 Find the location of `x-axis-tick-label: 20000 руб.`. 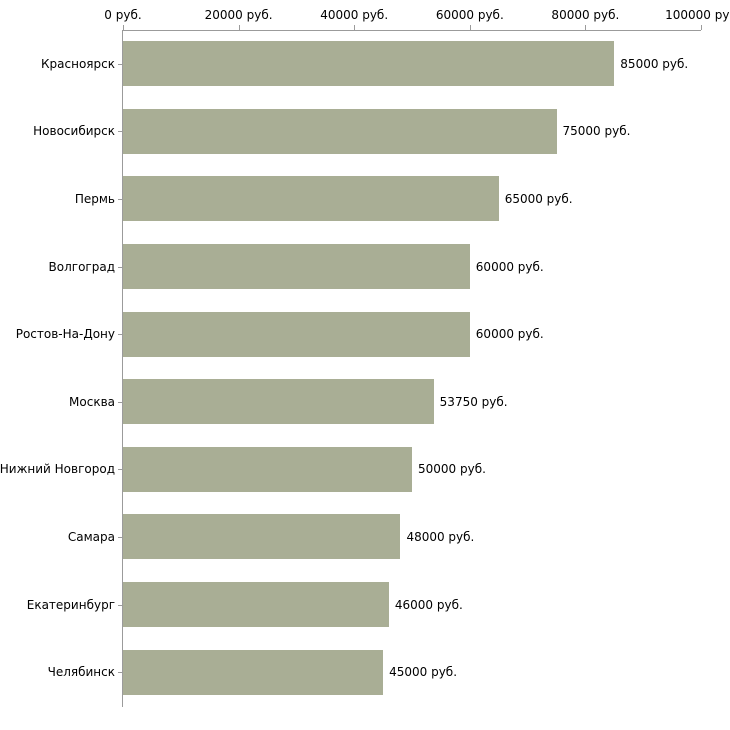

x-axis-tick-label: 20000 руб. is located at coordinates (238, 15).